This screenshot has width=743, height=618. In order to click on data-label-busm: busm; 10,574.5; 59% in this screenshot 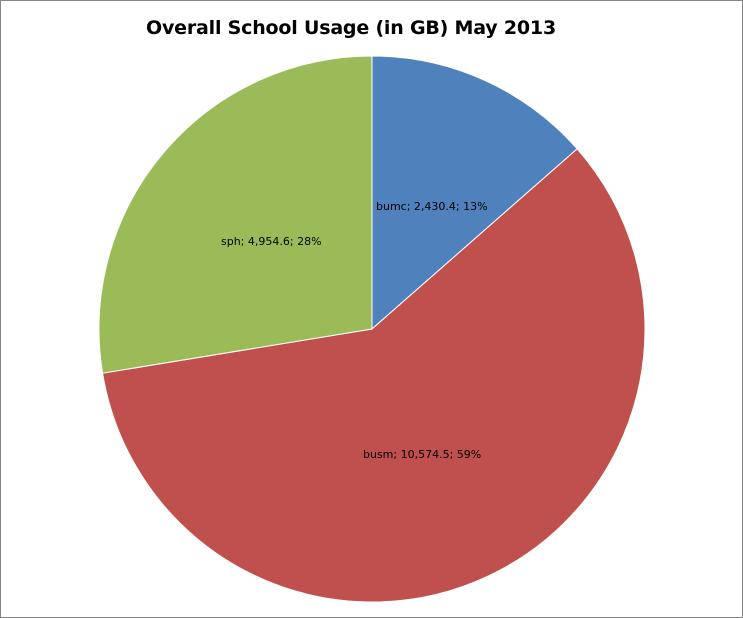, I will do `click(422, 454)`.